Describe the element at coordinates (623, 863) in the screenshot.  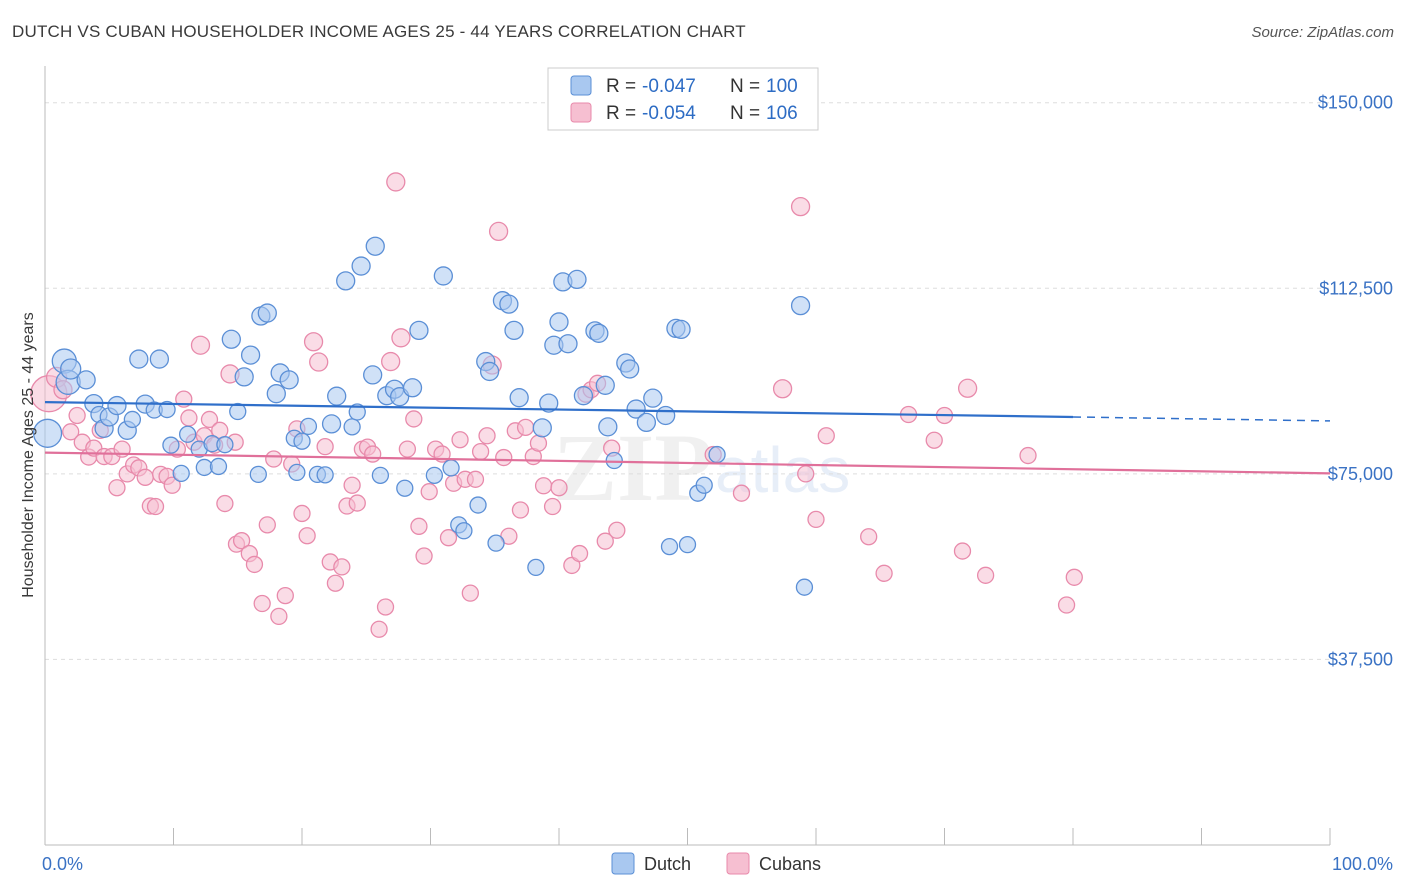
I see `bottom-legend-swatch-dutch` at that location.